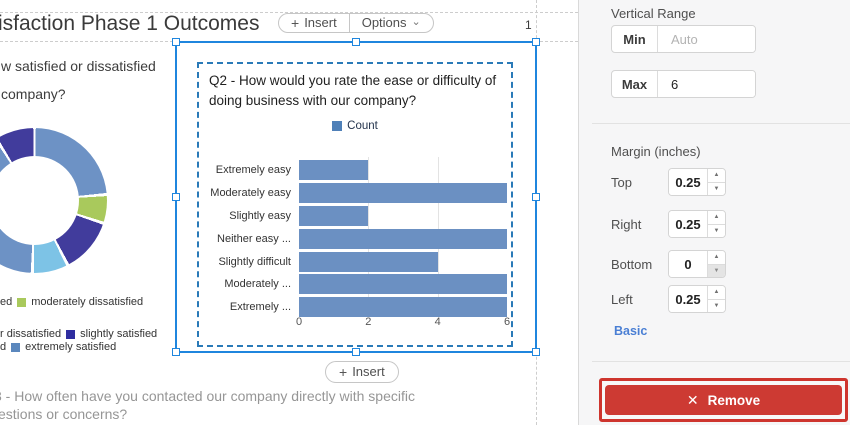 The height and width of the screenshot is (425, 850). What do you see at coordinates (621, 182) in the screenshot?
I see `margin-label: Top` at bounding box center [621, 182].